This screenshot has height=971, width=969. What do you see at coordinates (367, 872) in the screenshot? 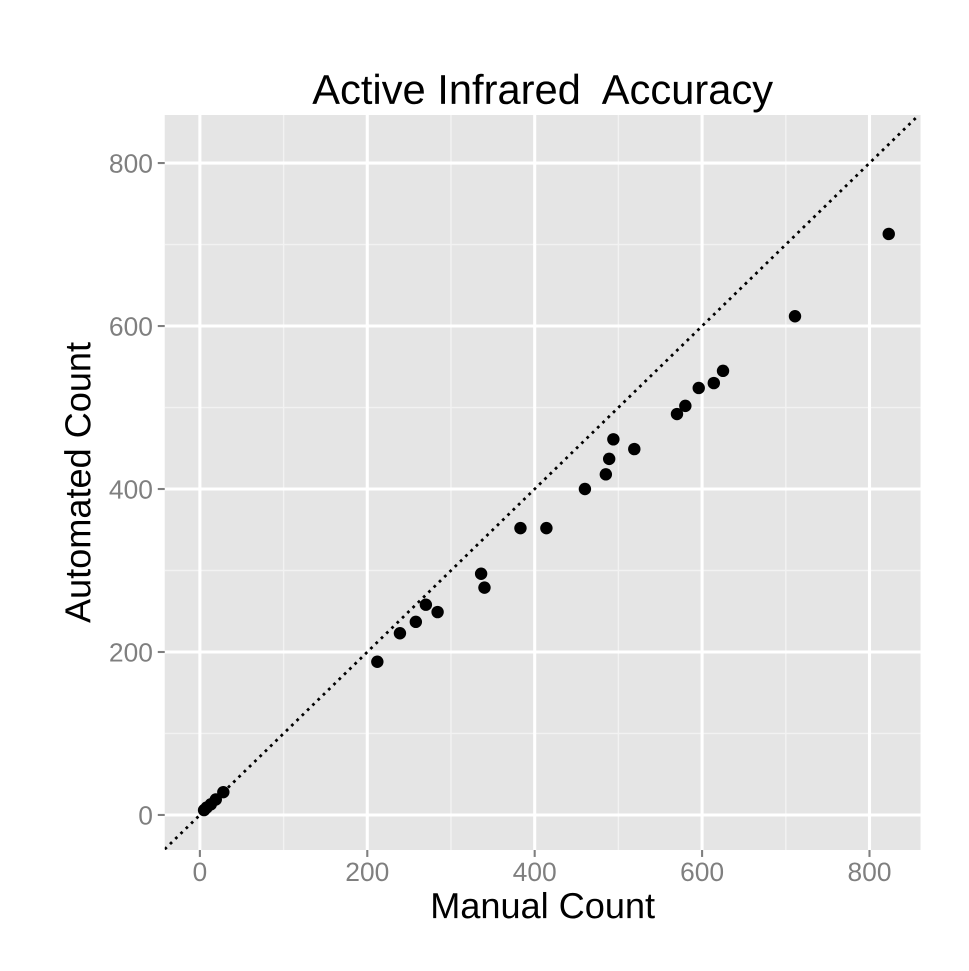
I see `x-tick-label: 200` at bounding box center [367, 872].